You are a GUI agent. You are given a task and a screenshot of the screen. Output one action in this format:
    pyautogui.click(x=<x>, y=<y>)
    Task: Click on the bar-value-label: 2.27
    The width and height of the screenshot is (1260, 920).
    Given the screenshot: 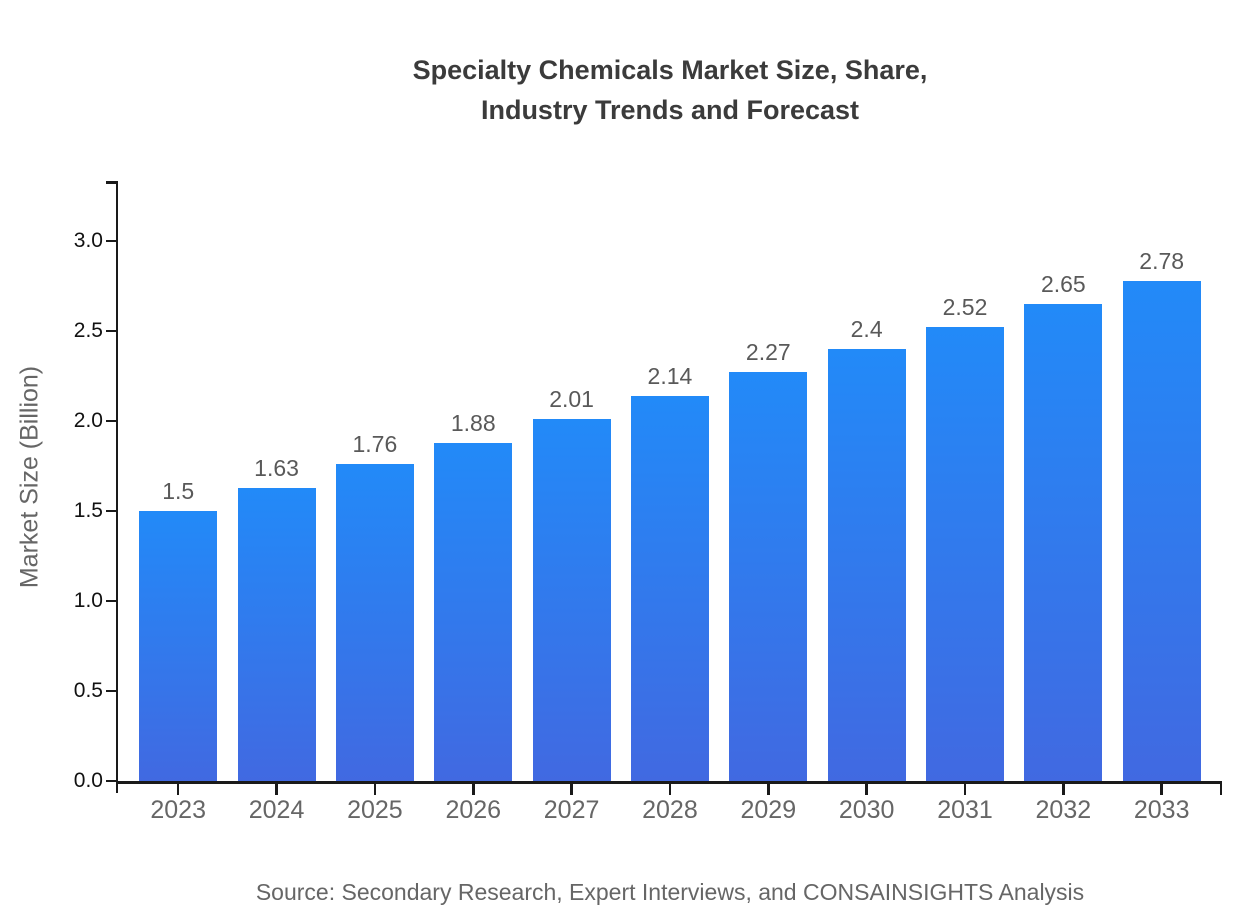 What is the action you would take?
    pyautogui.click(x=768, y=352)
    